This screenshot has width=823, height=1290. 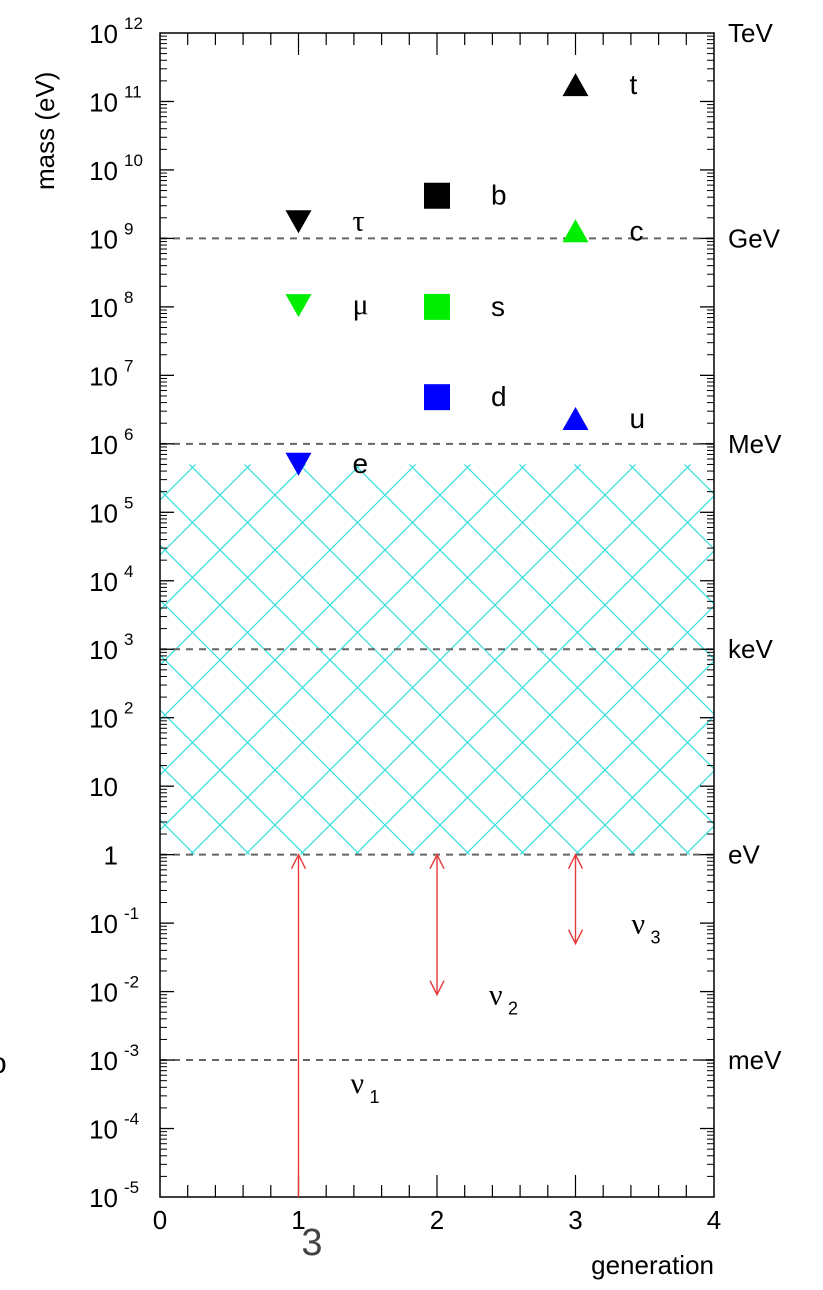 I want to click on neutrino-label-3: ν, so click(x=639, y=924).